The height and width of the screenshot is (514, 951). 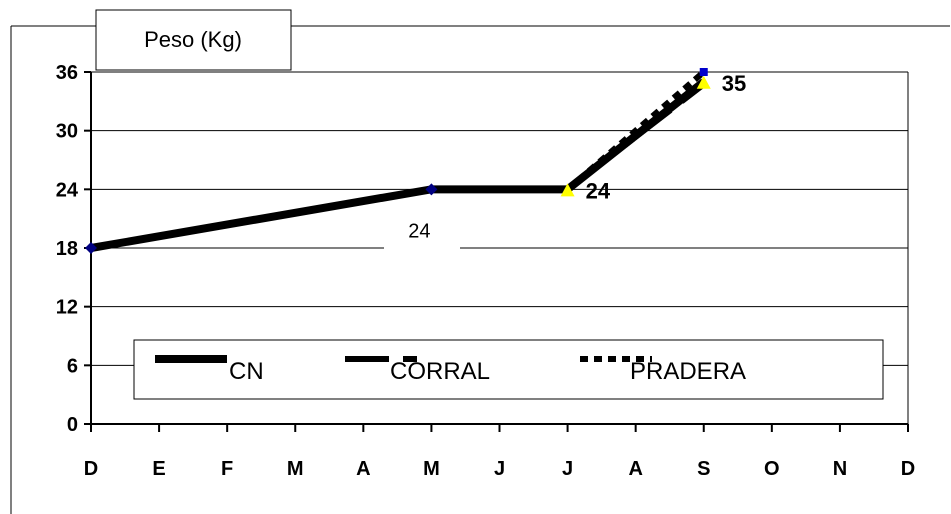 What do you see at coordinates (246, 371) in the screenshot?
I see `legend-label-cn: CN` at bounding box center [246, 371].